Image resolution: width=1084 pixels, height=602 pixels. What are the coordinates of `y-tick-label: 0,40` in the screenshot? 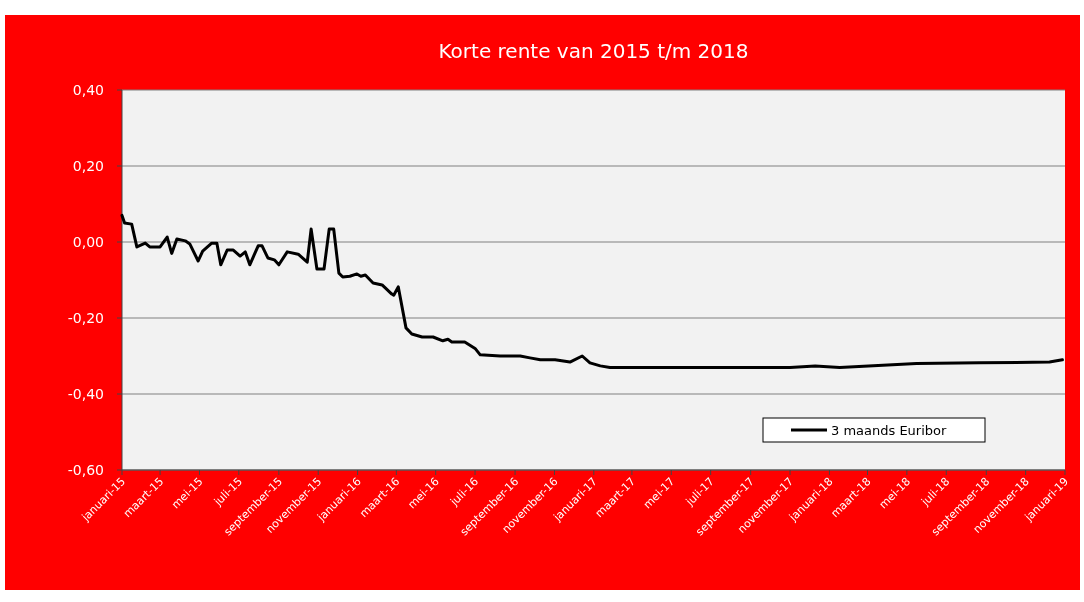 It's located at (88, 90).